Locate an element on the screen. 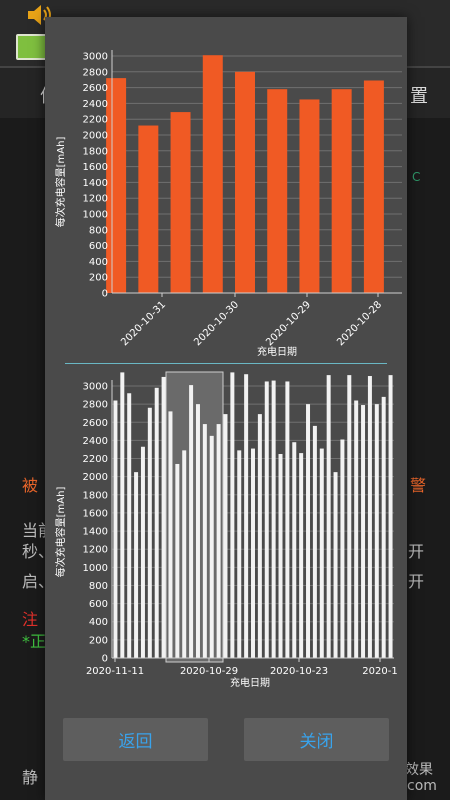 The image size is (450, 800). chart2-x-axis-label: 充电日期 is located at coordinates (250, 682).